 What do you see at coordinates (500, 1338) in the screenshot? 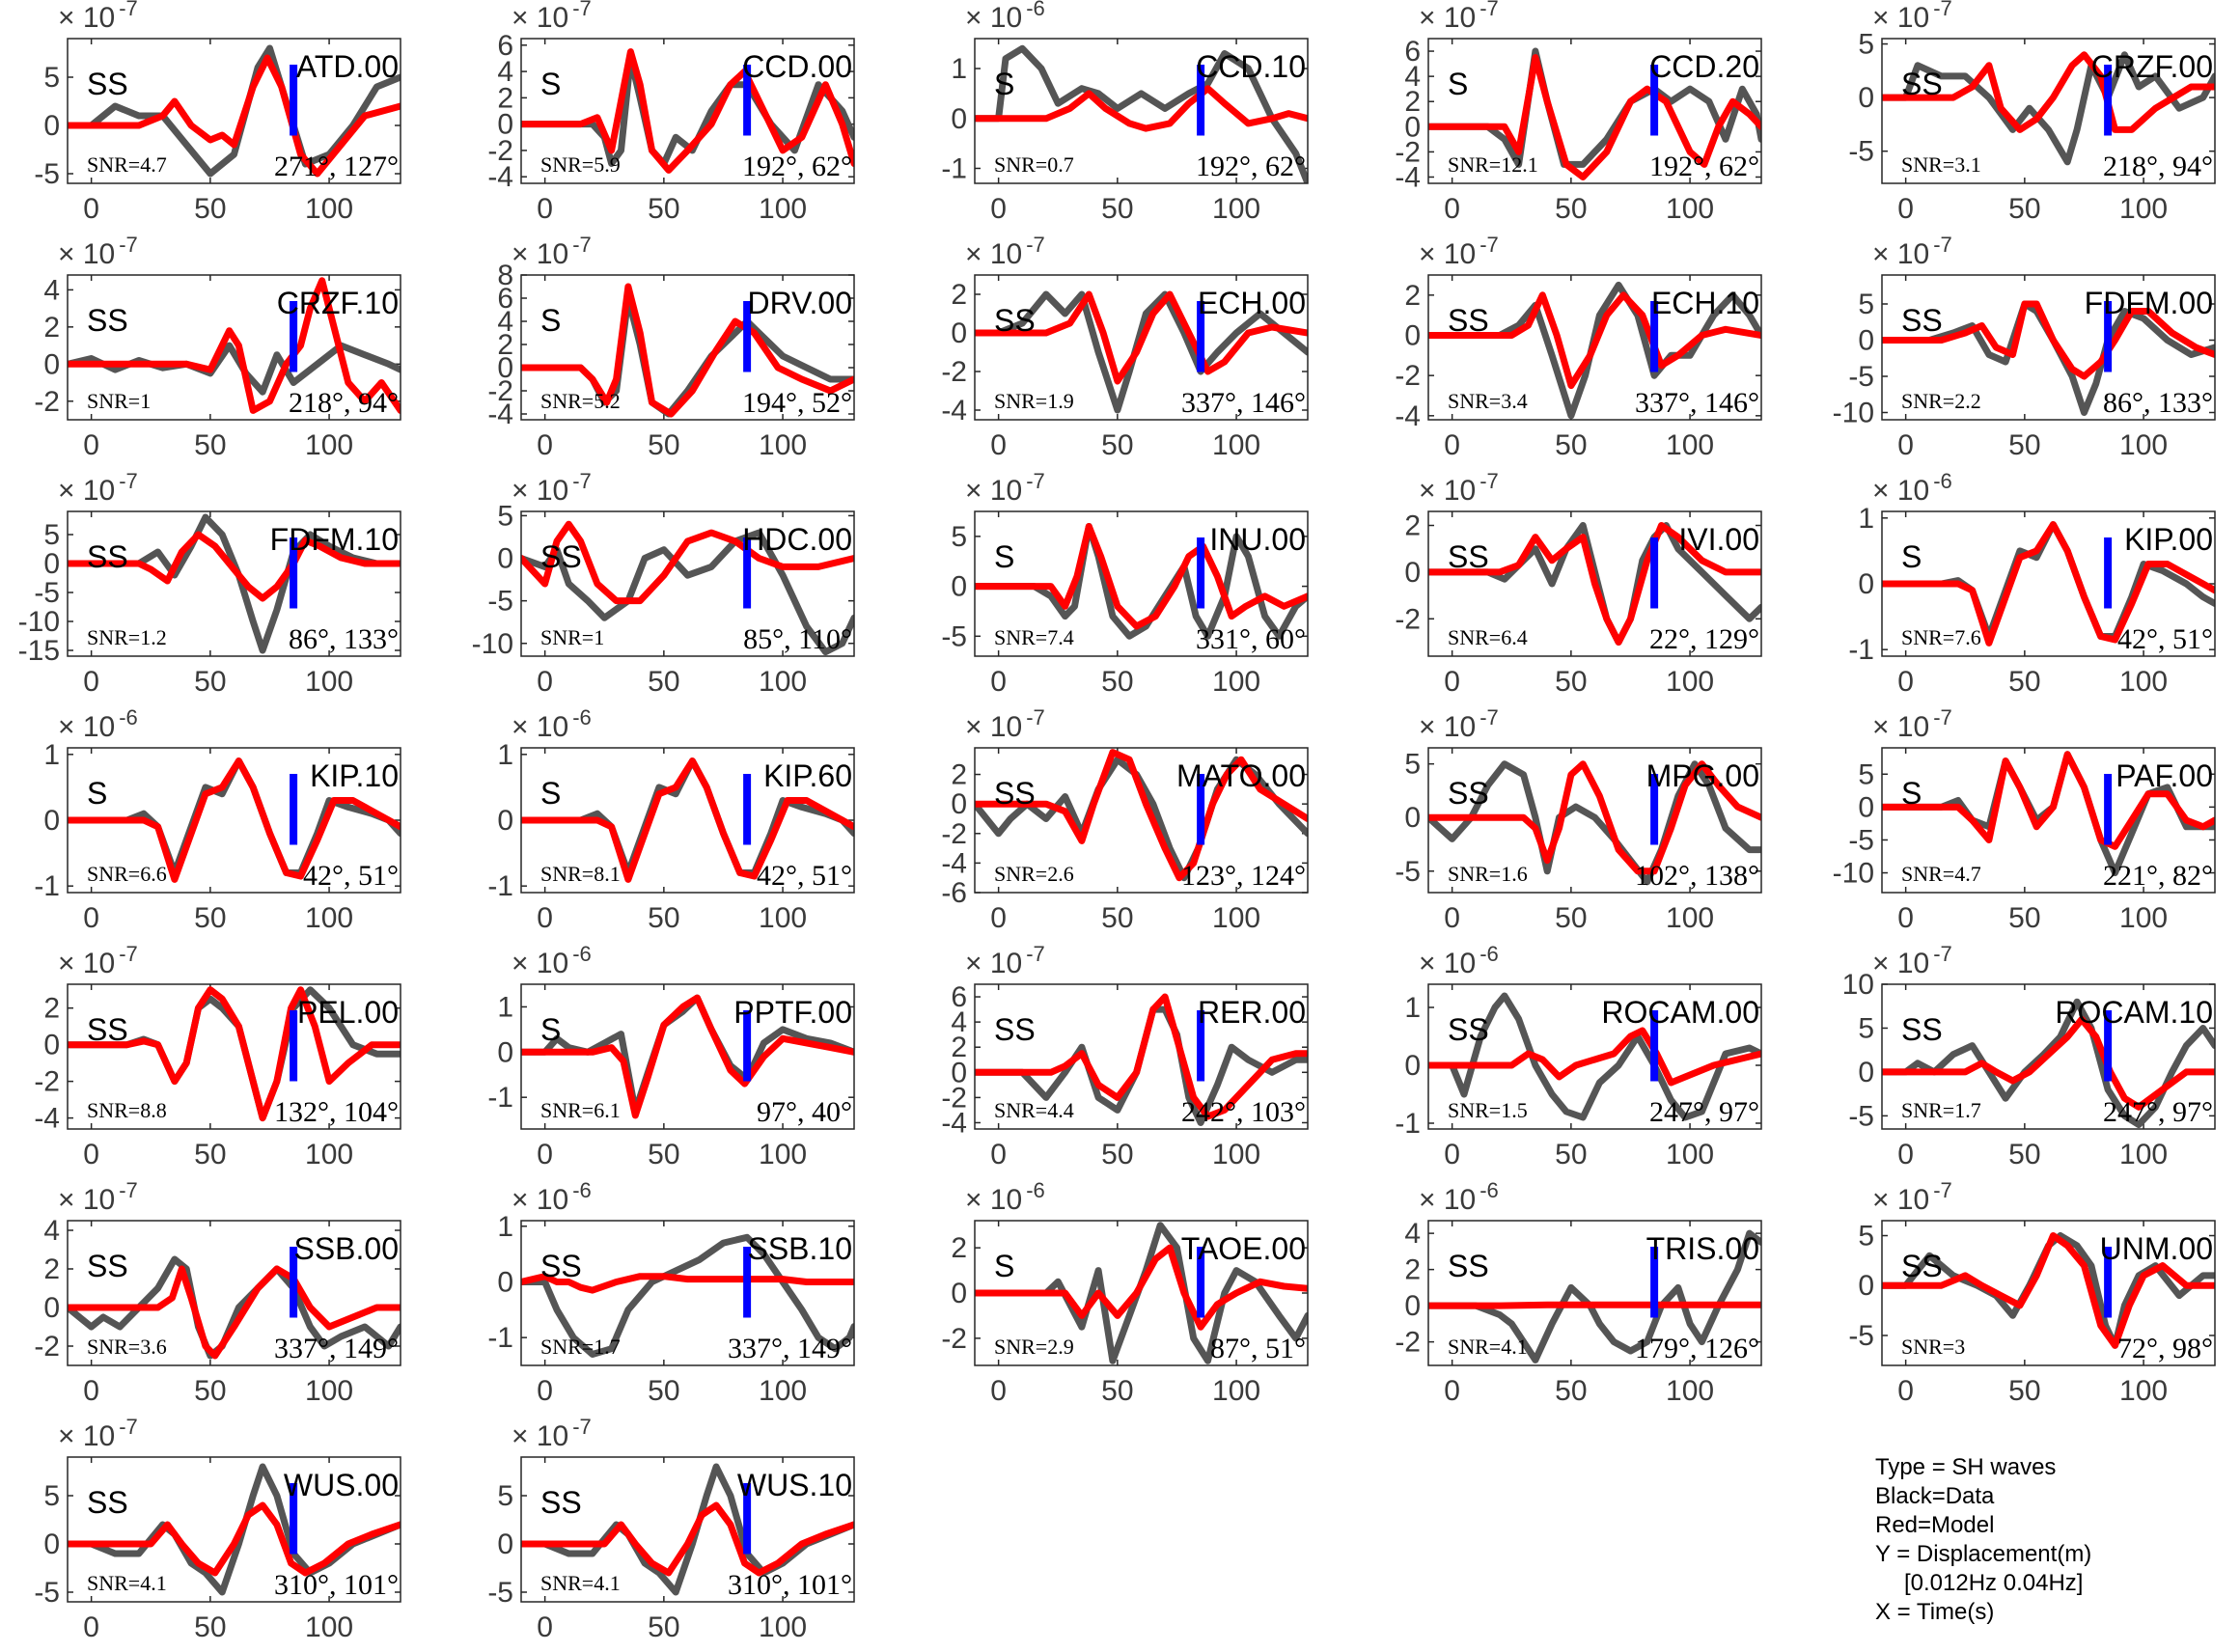
I see `y-tick-label: -1` at bounding box center [500, 1338].